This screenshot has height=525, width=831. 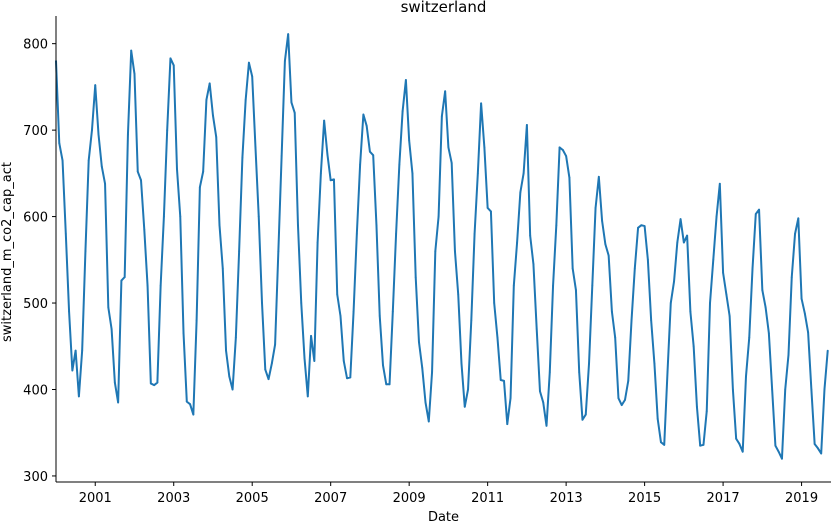 I want to click on x-tick-label: 2019, so click(x=801, y=498).